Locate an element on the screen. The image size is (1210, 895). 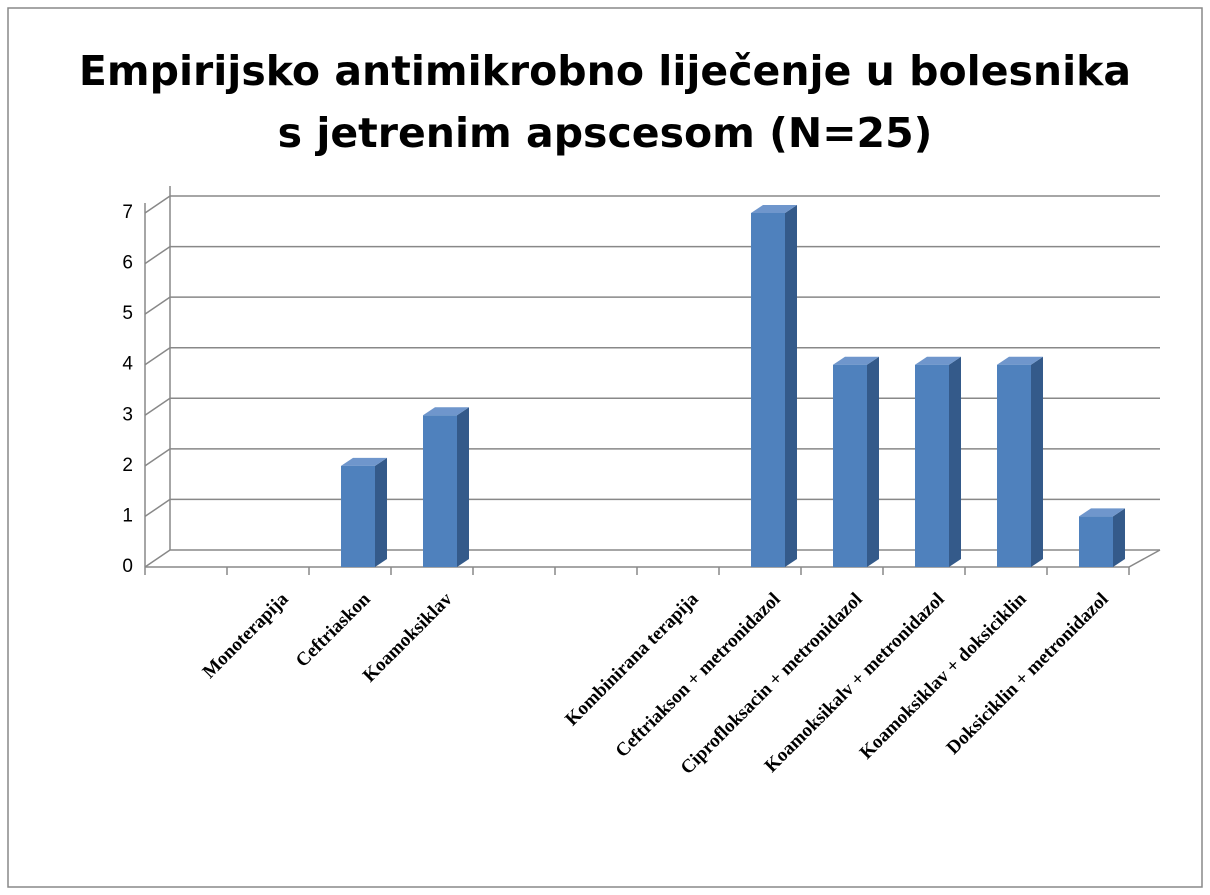
y-tick-label: 2 is located at coordinates (127, 465).